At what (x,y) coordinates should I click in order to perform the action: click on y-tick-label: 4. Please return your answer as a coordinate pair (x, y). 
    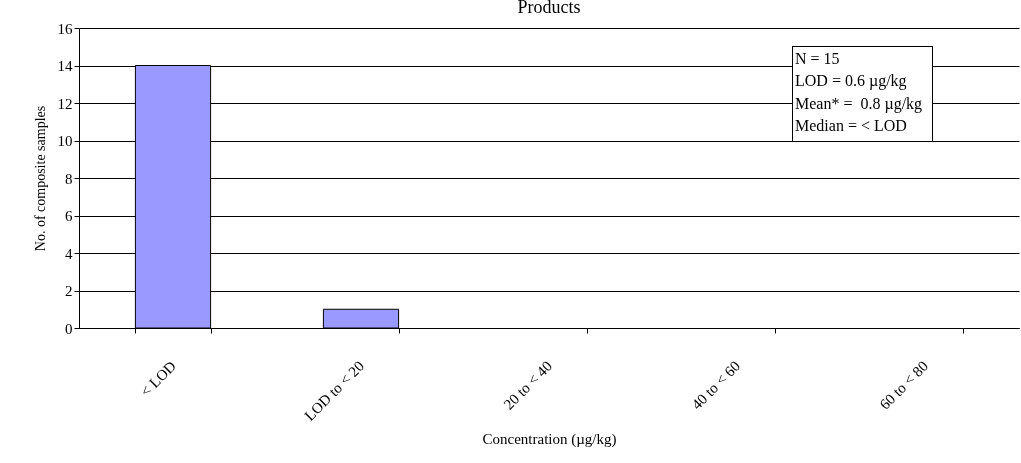
    Looking at the image, I should click on (69, 253).